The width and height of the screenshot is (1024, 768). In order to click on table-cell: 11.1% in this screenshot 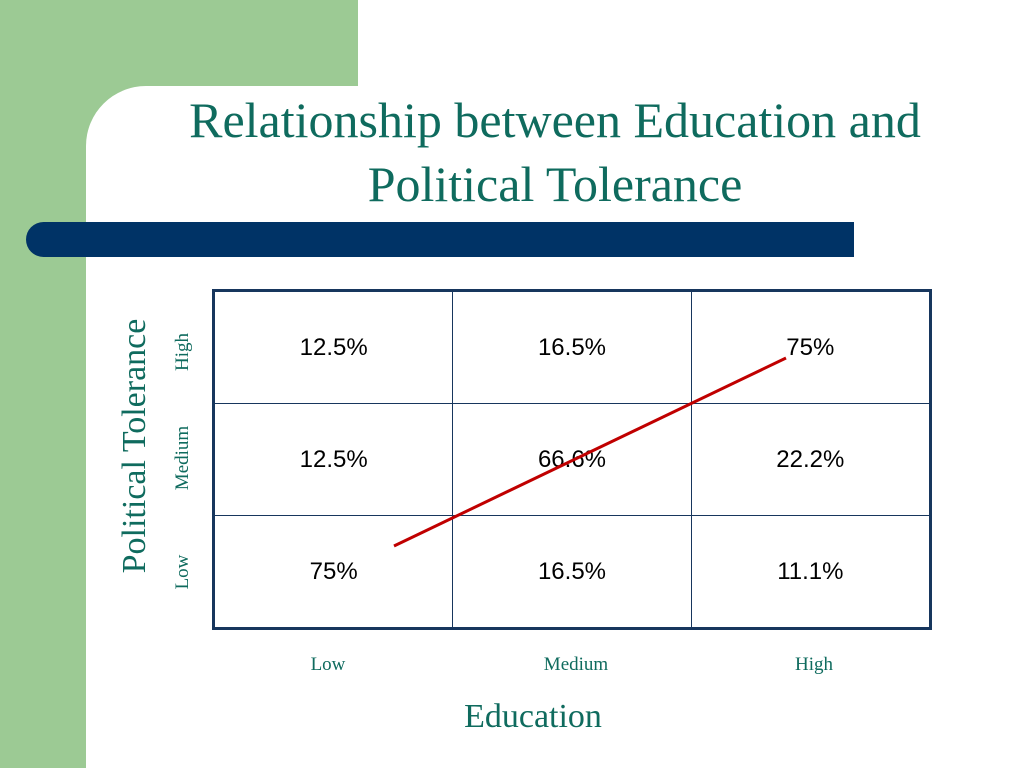, I will do `click(811, 572)`.